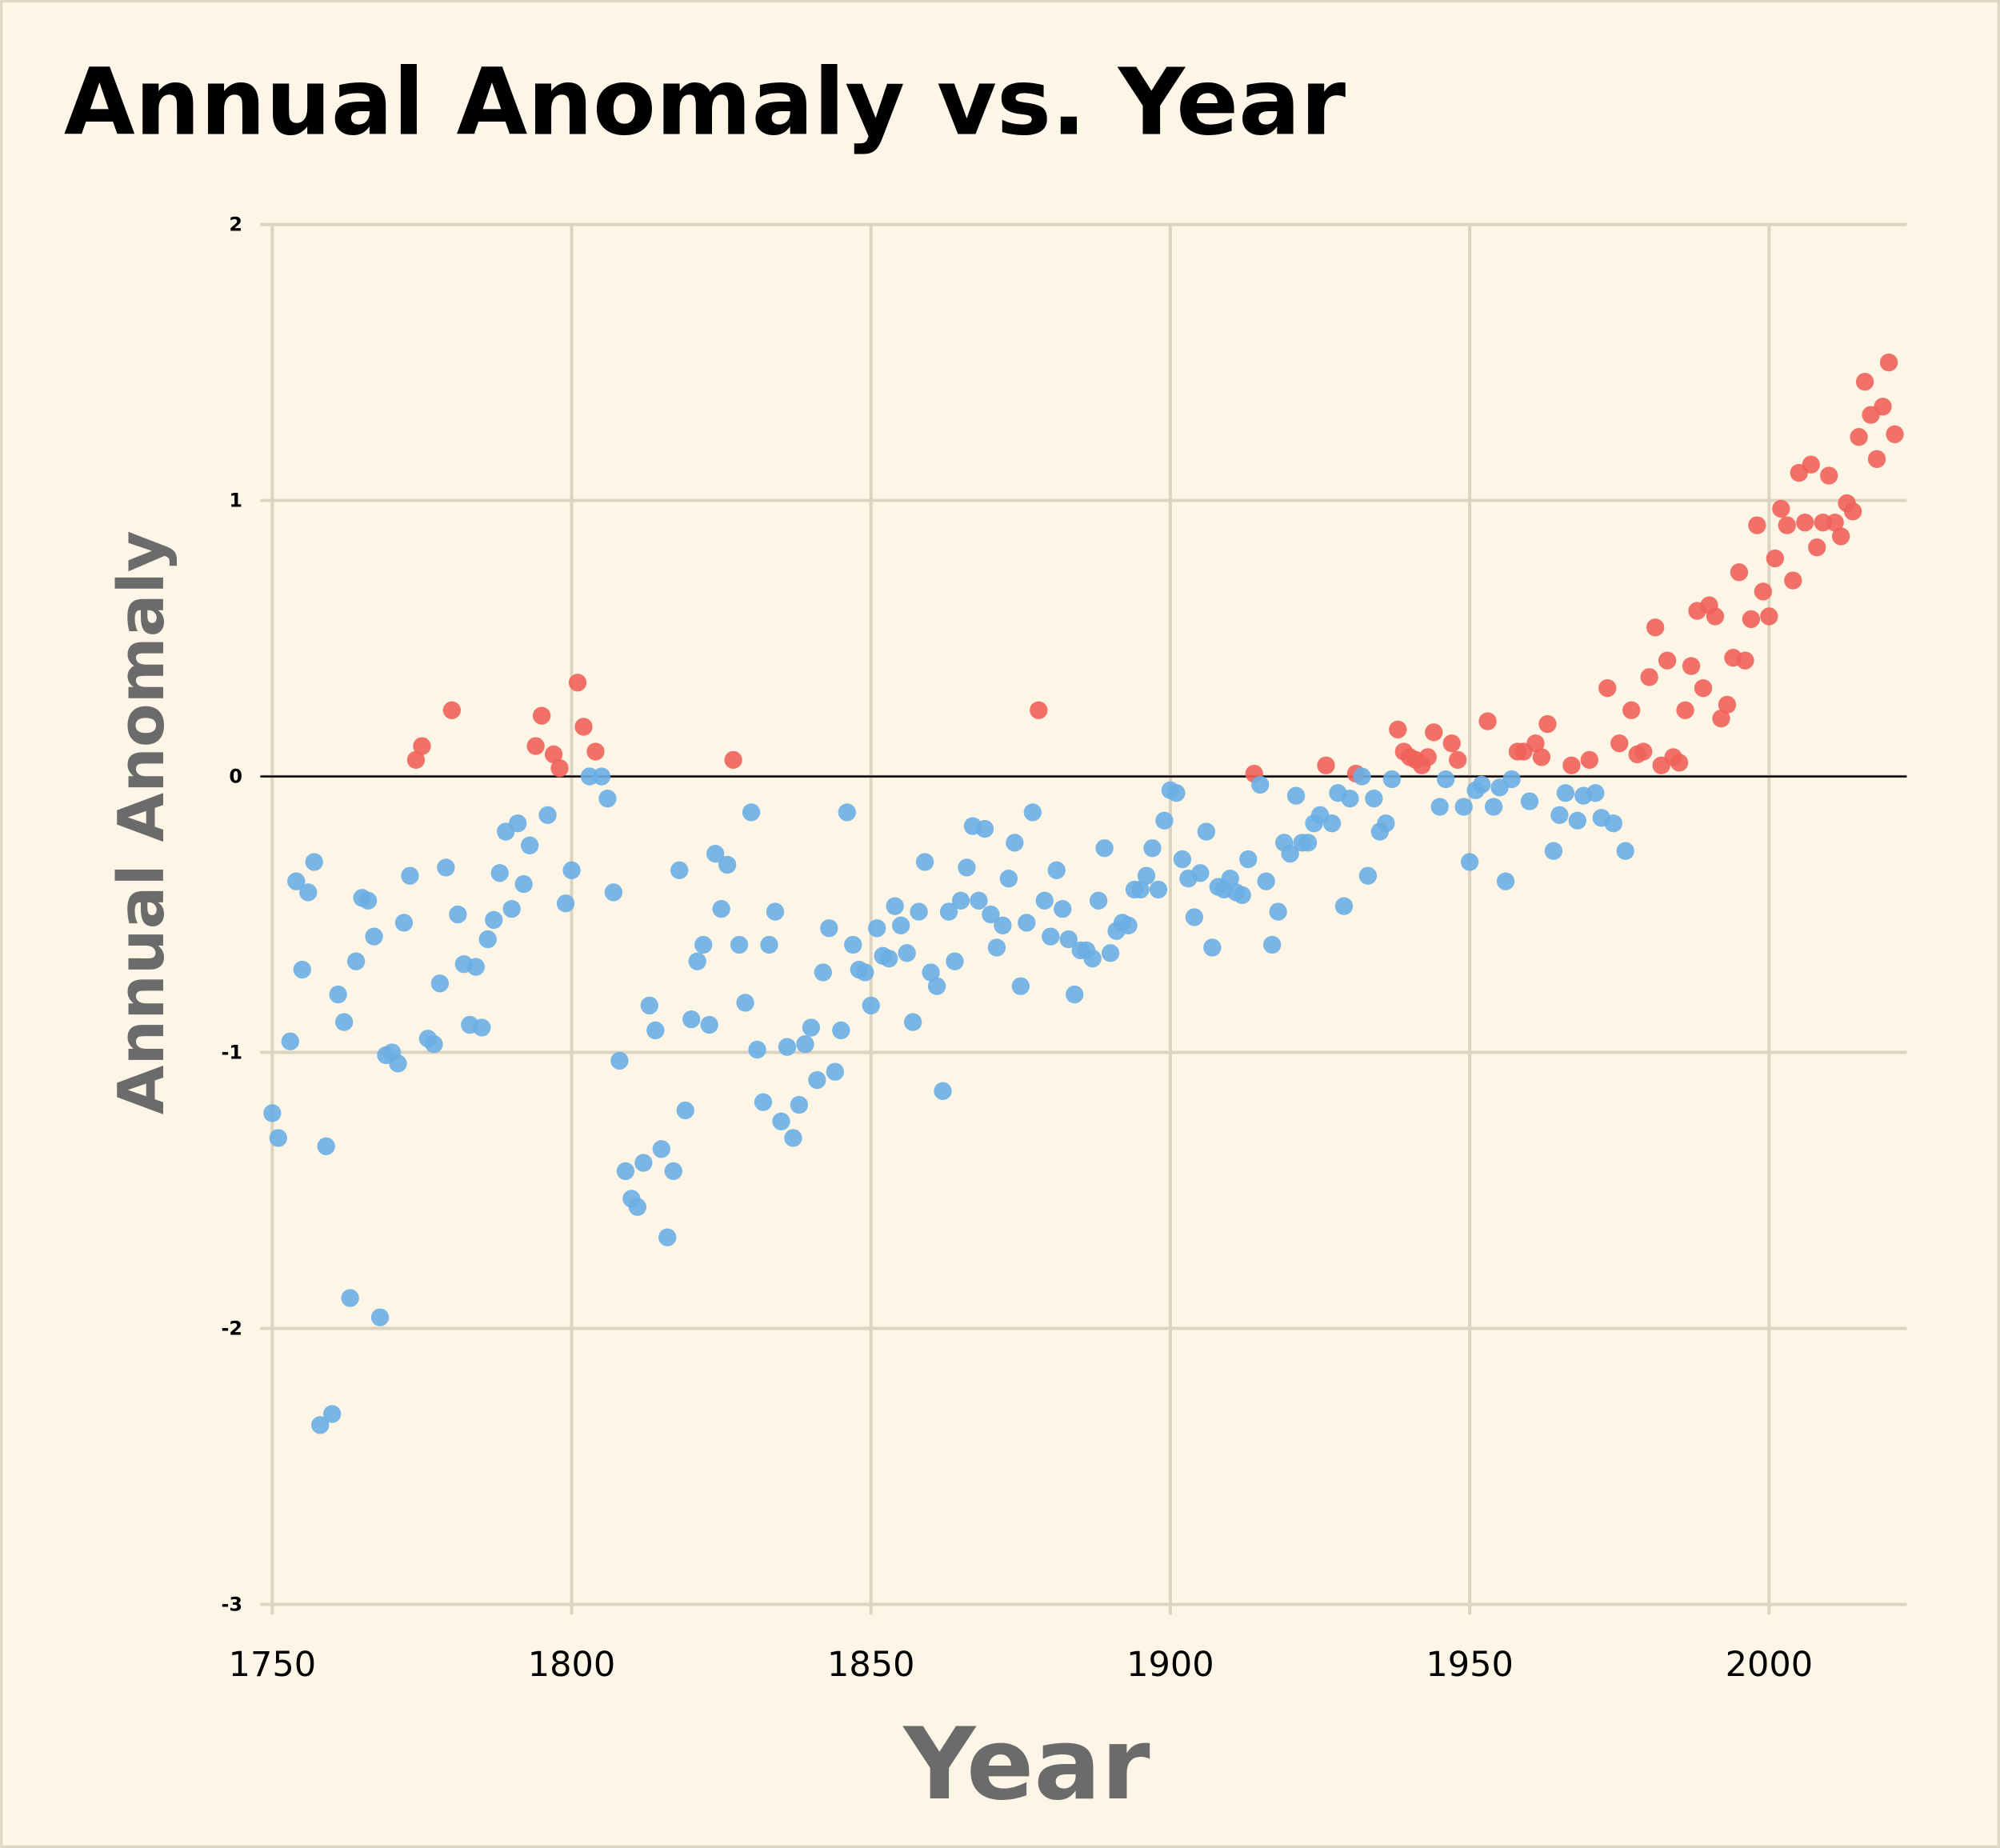  I want to click on y-tick-label: 2, so click(235, 225).